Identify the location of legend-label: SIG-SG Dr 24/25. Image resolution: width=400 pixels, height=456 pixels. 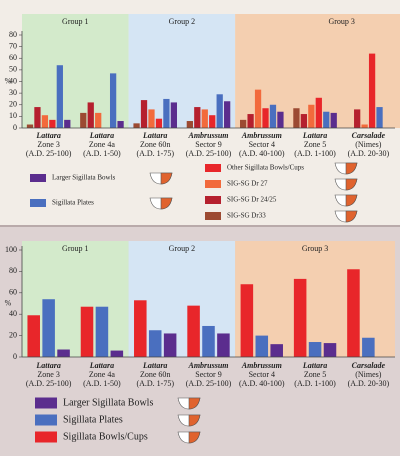
(252, 200).